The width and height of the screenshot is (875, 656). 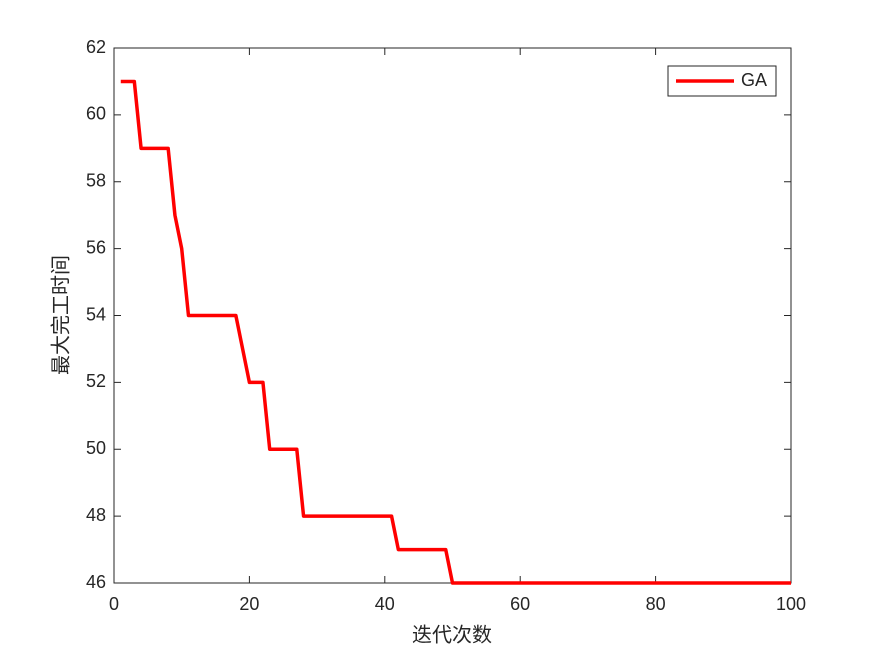 I want to click on x-tick-label: 60, so click(x=520, y=604).